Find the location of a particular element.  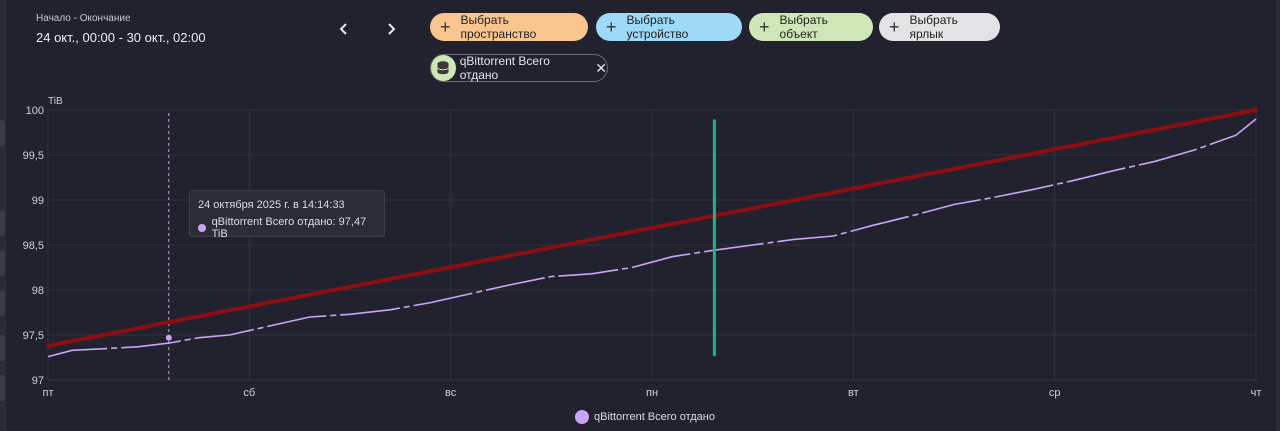

legend-label: qBittorrent Всего отдано is located at coordinates (654, 417).